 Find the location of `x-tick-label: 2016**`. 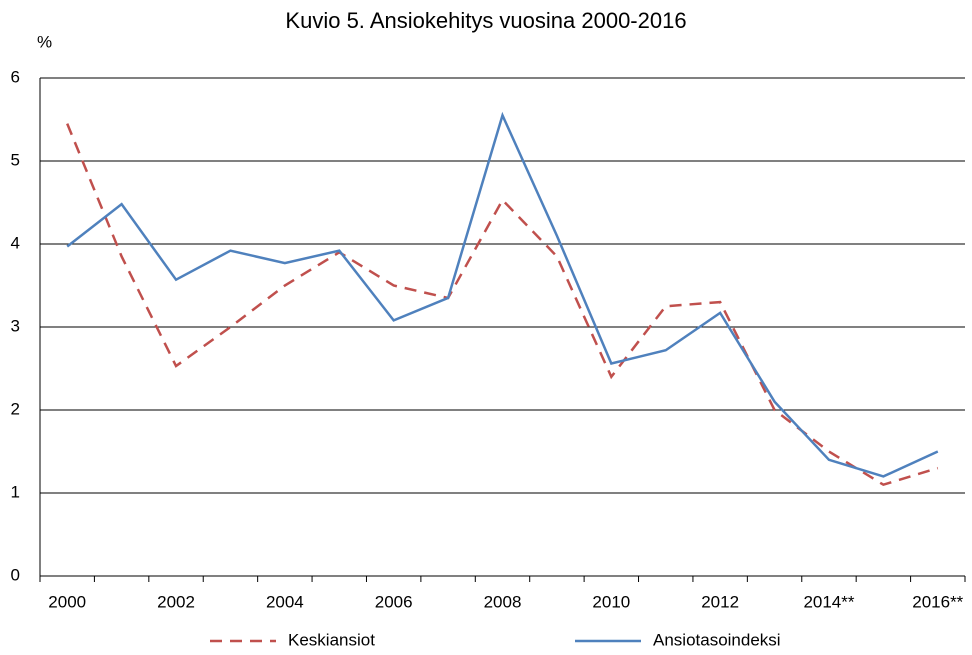

x-tick-label: 2016** is located at coordinates (937, 601).